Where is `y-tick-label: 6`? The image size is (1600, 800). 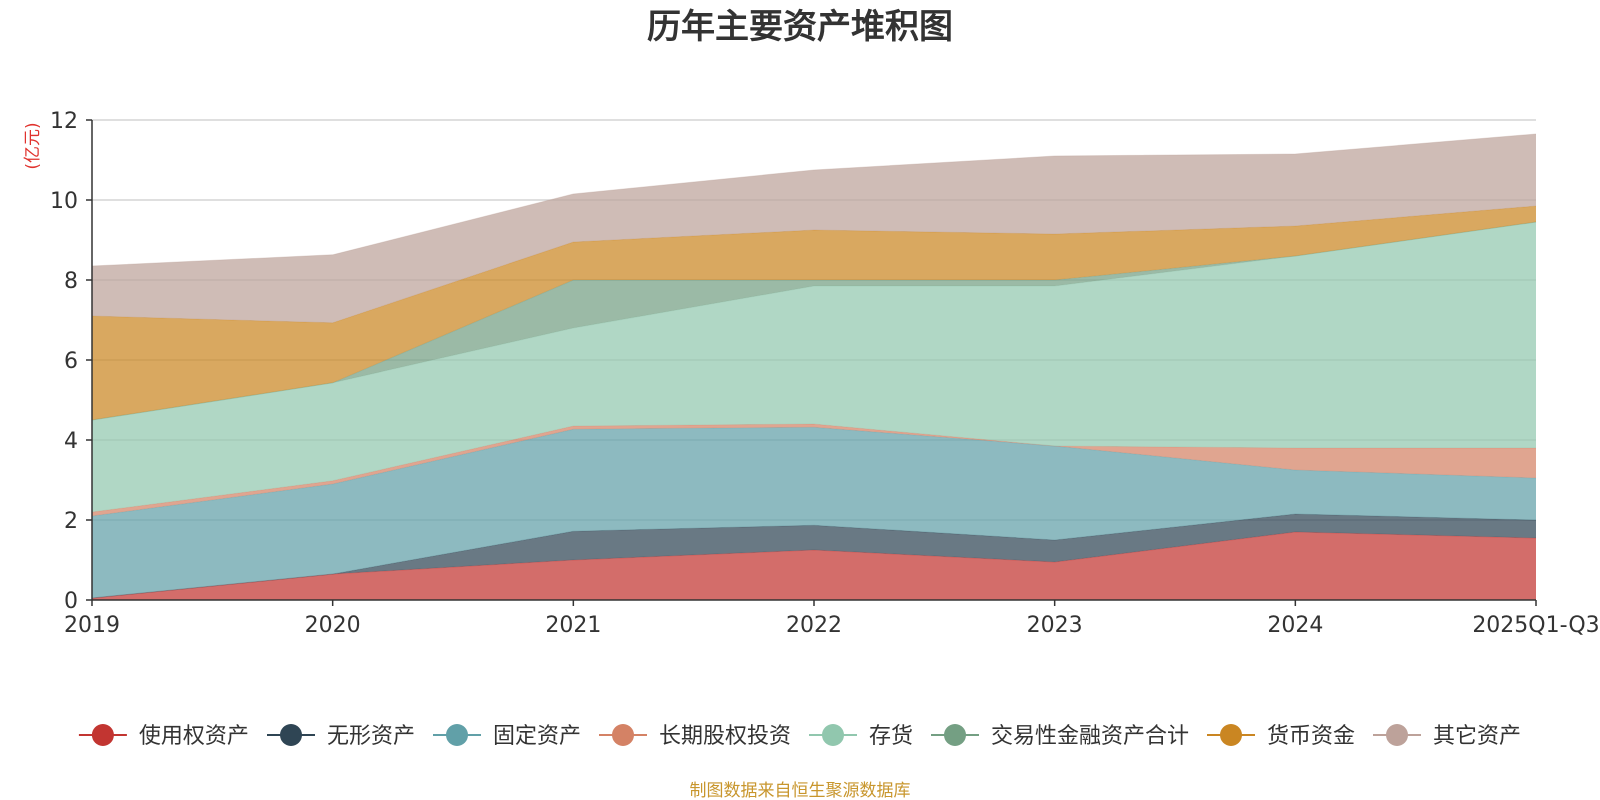
y-tick-label: 6 is located at coordinates (71, 361).